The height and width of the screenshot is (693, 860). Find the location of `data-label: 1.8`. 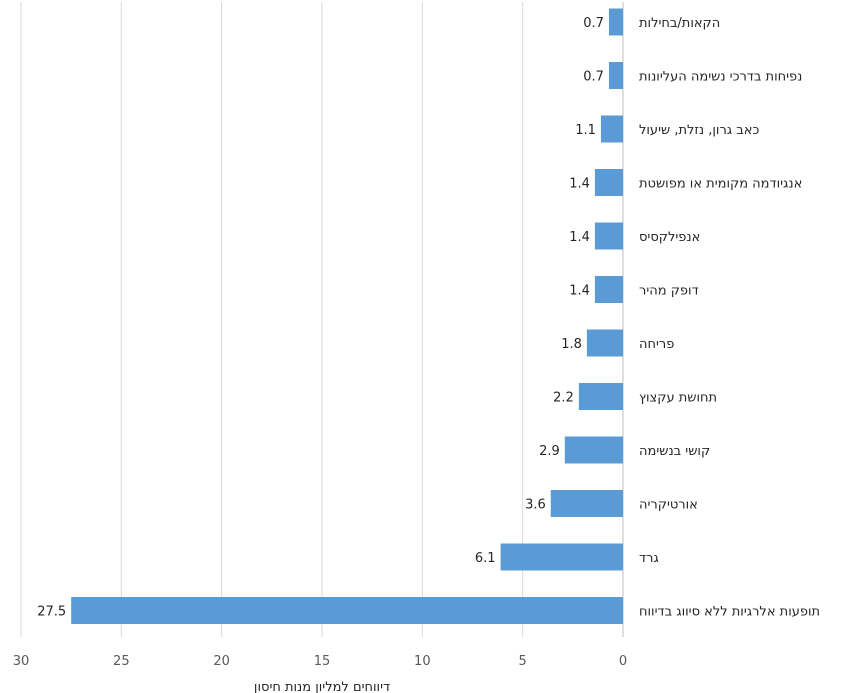

data-label: 1.8 is located at coordinates (571, 344).